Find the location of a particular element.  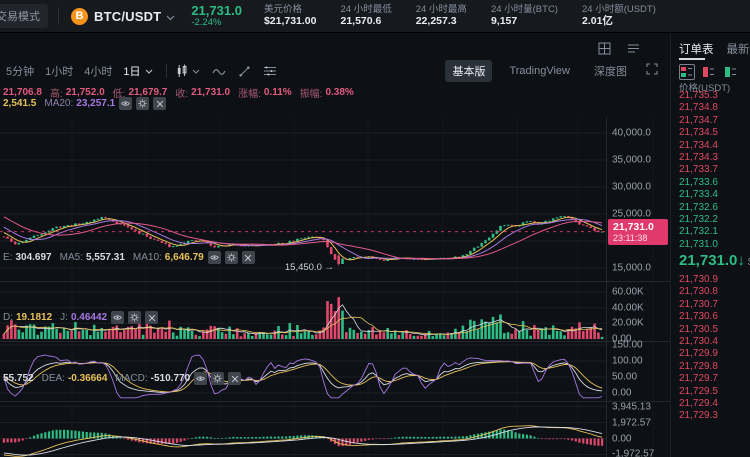

candlestick-style-icon is located at coordinates (188, 71).